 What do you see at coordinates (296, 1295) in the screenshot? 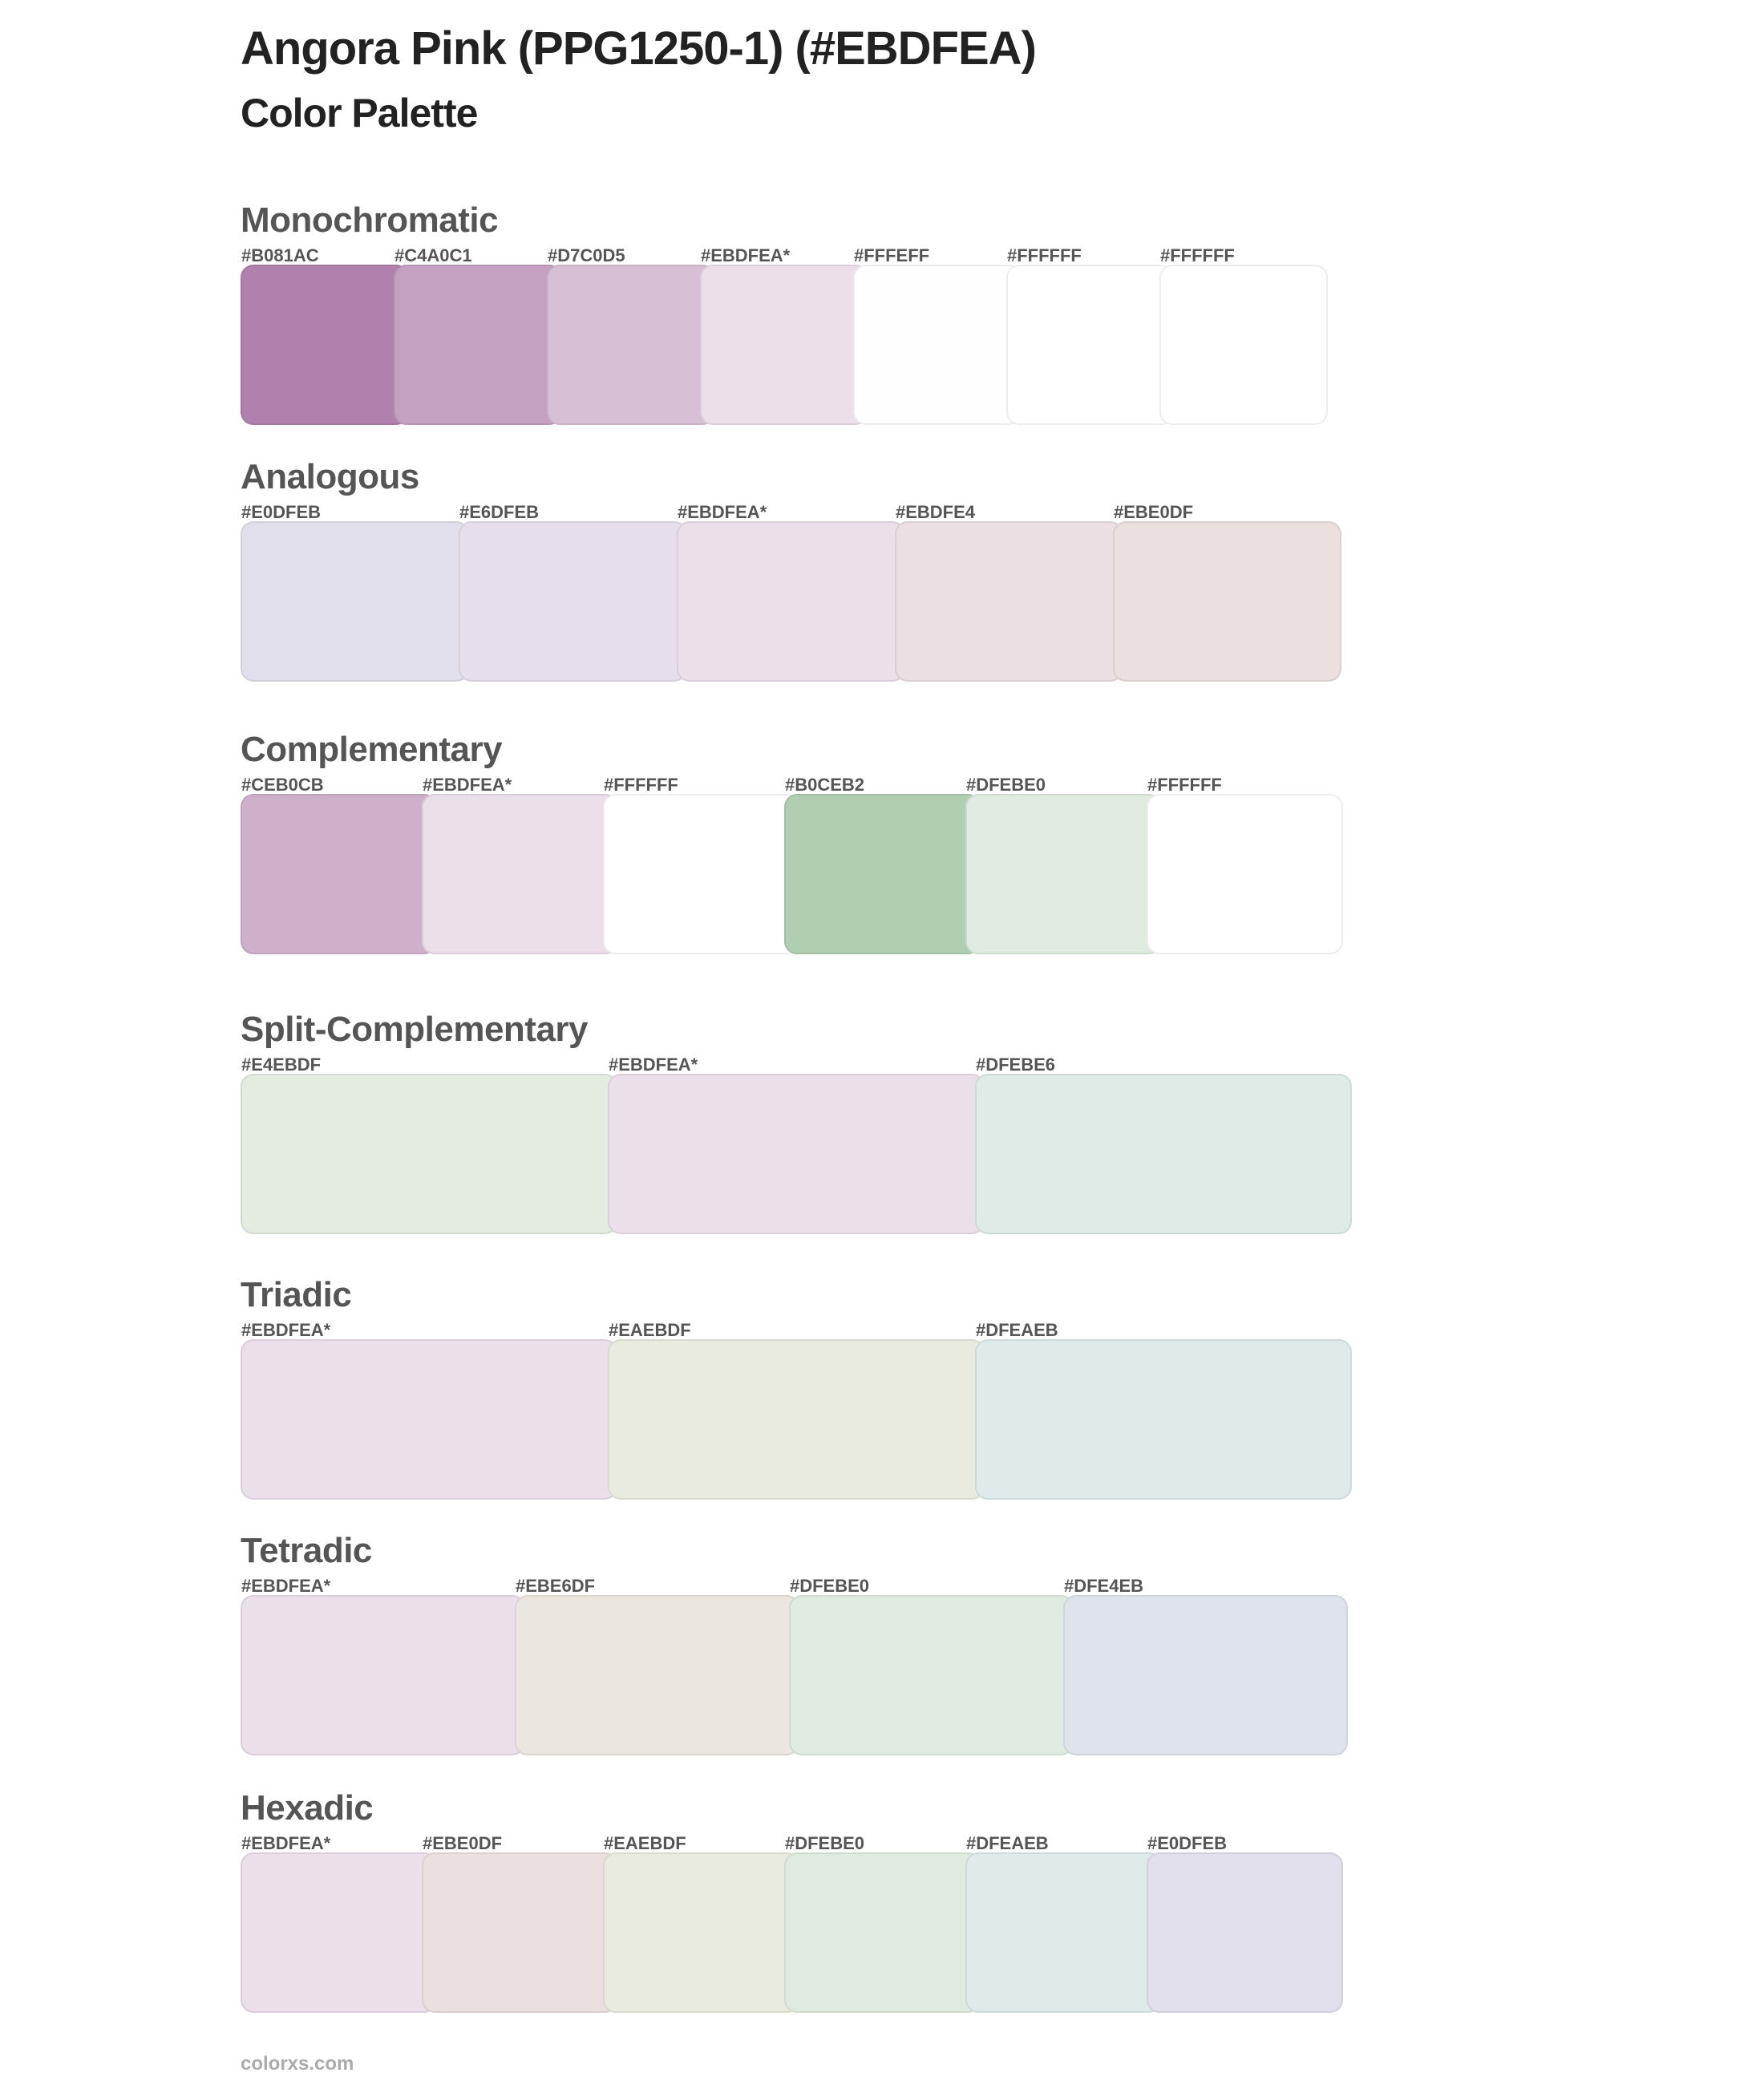
I see `section-heading: Triadic` at bounding box center [296, 1295].